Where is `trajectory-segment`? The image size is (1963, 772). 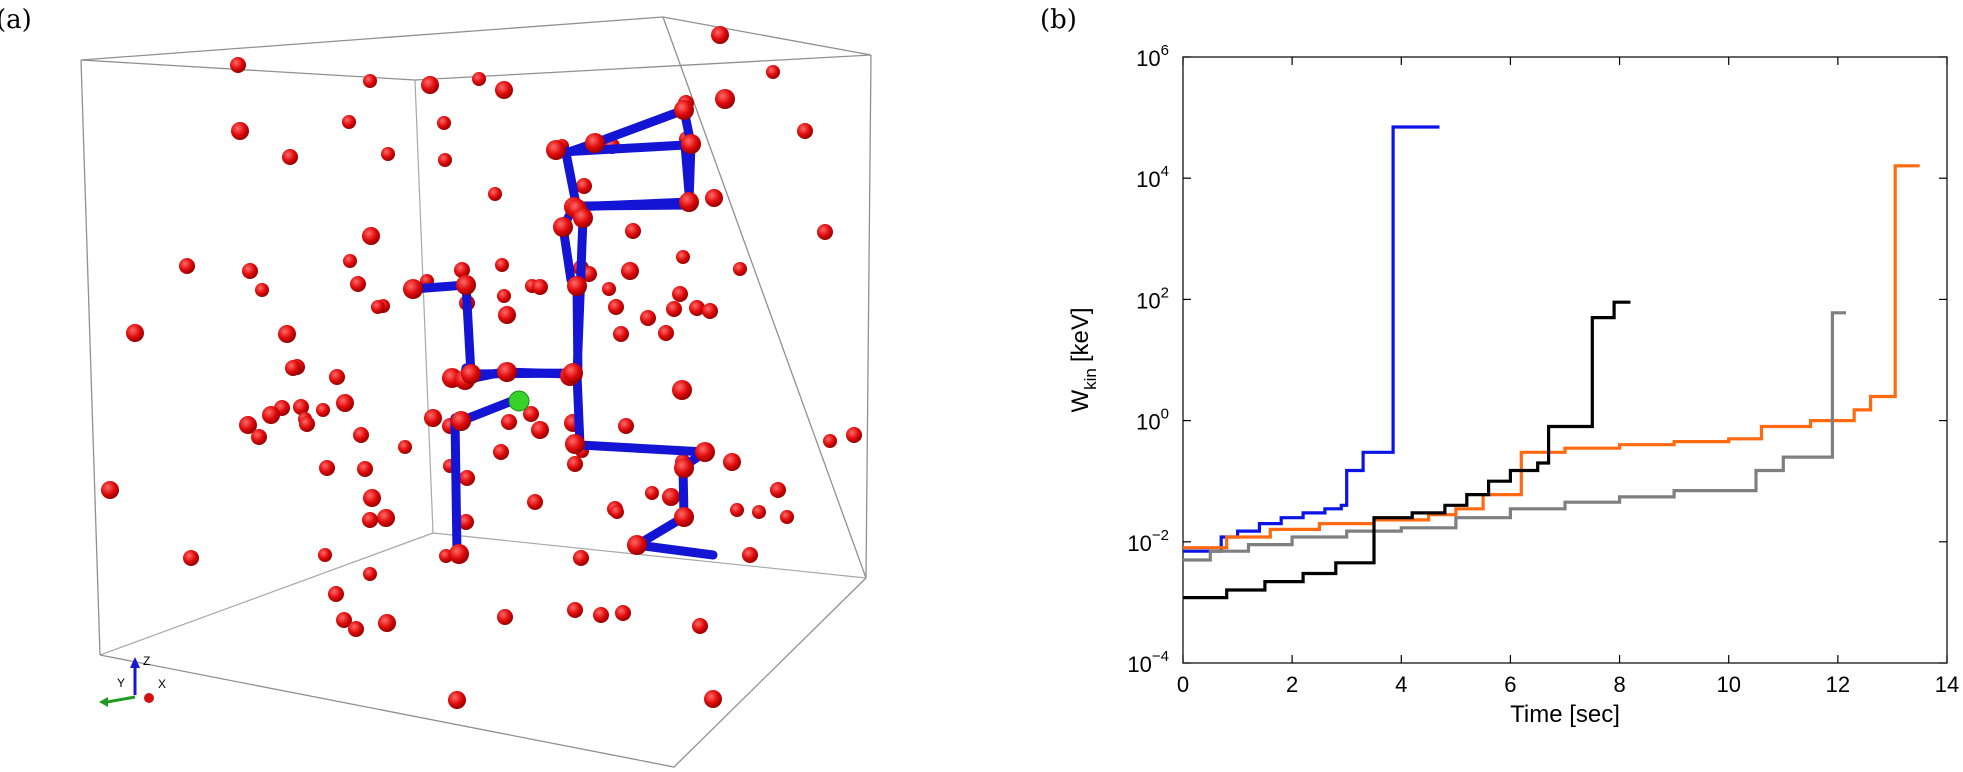
trajectory-segment is located at coordinates (625, 175).